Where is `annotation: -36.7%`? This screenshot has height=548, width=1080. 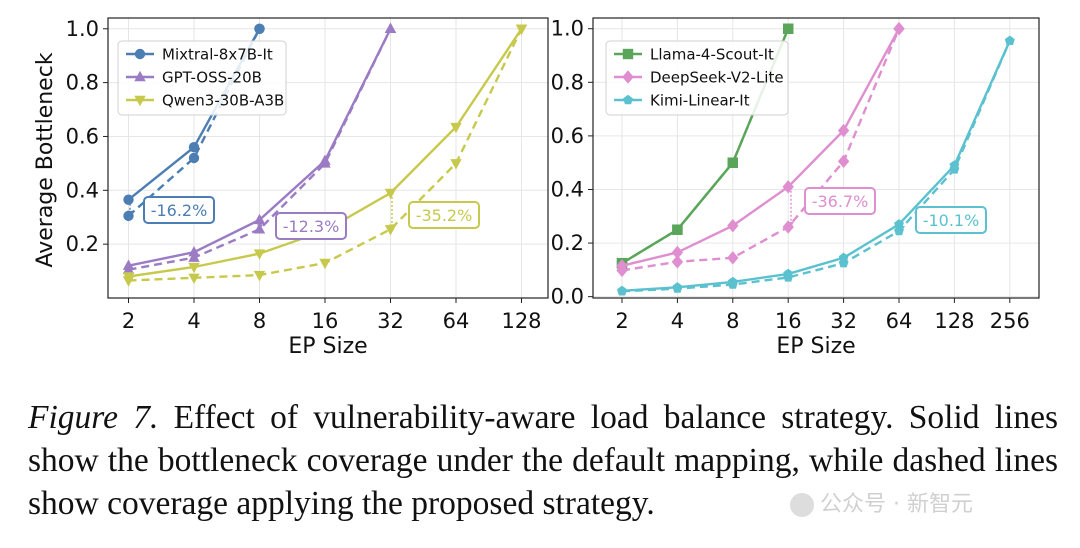 annotation: -36.7% is located at coordinates (832, 206).